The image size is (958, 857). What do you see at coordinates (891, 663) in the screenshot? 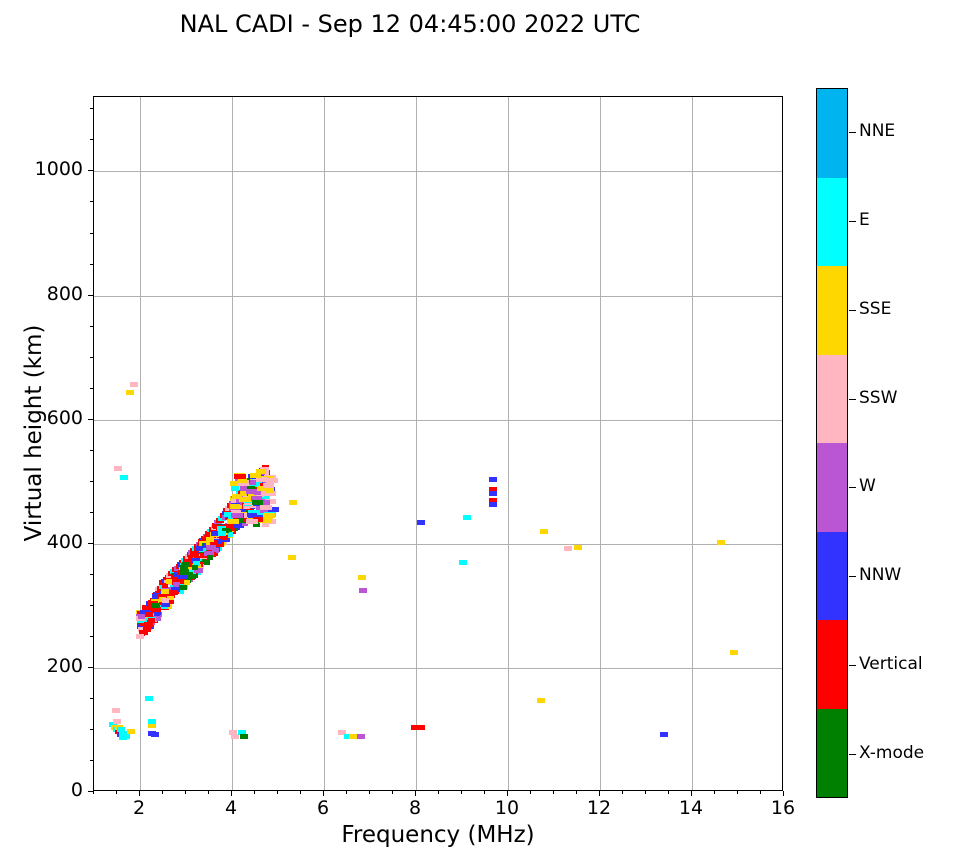
I see `colorbar-label-vertical: Vertical` at bounding box center [891, 663].